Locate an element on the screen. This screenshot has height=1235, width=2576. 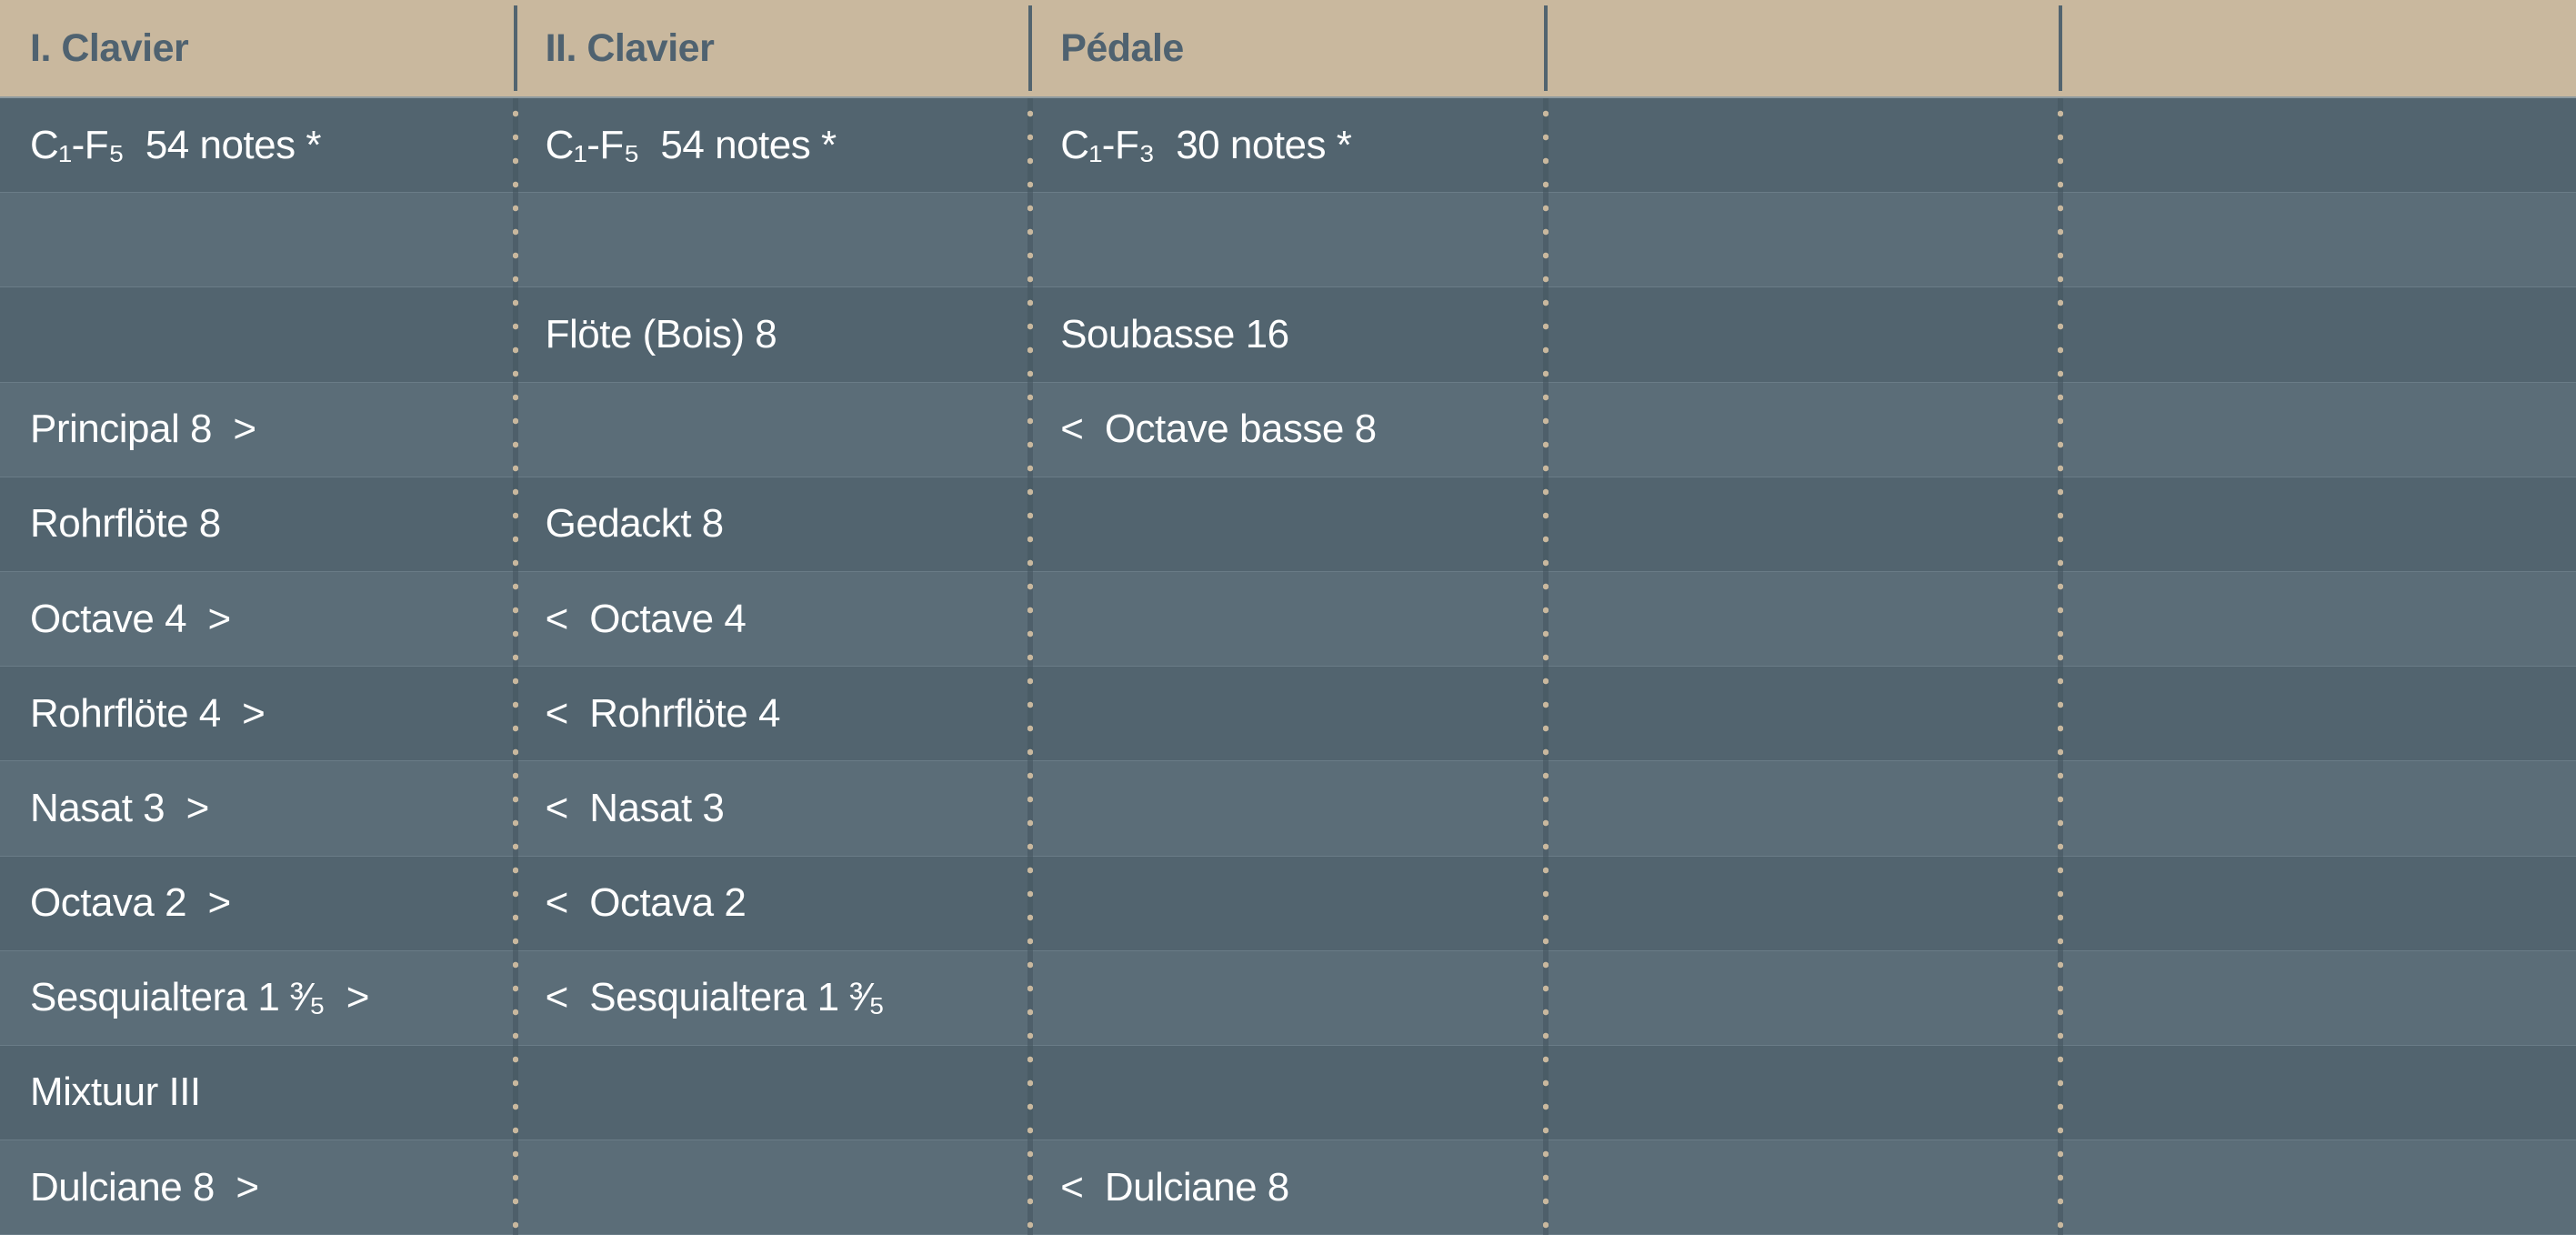
table-cell: Octava 2 > is located at coordinates (131, 903).